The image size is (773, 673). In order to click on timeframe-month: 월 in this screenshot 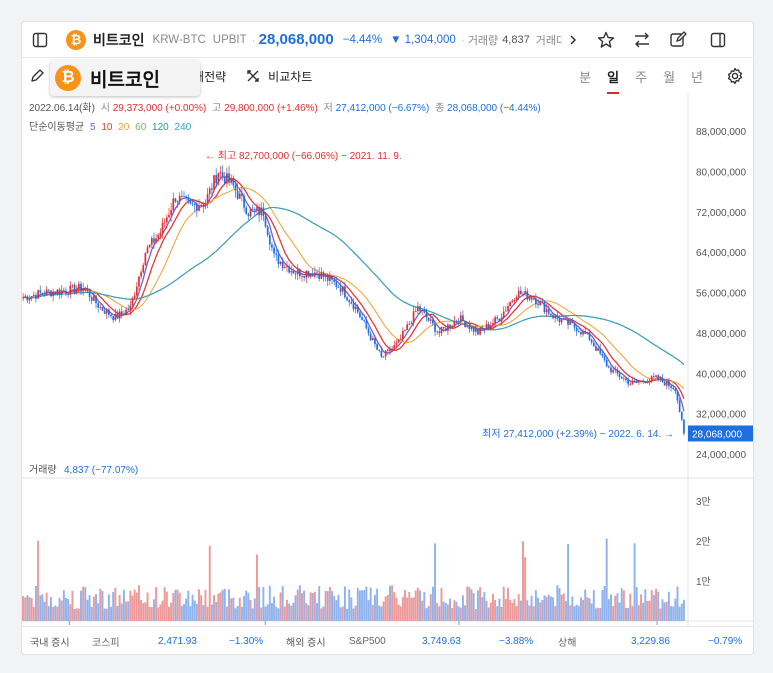, I will do `click(669, 77)`.